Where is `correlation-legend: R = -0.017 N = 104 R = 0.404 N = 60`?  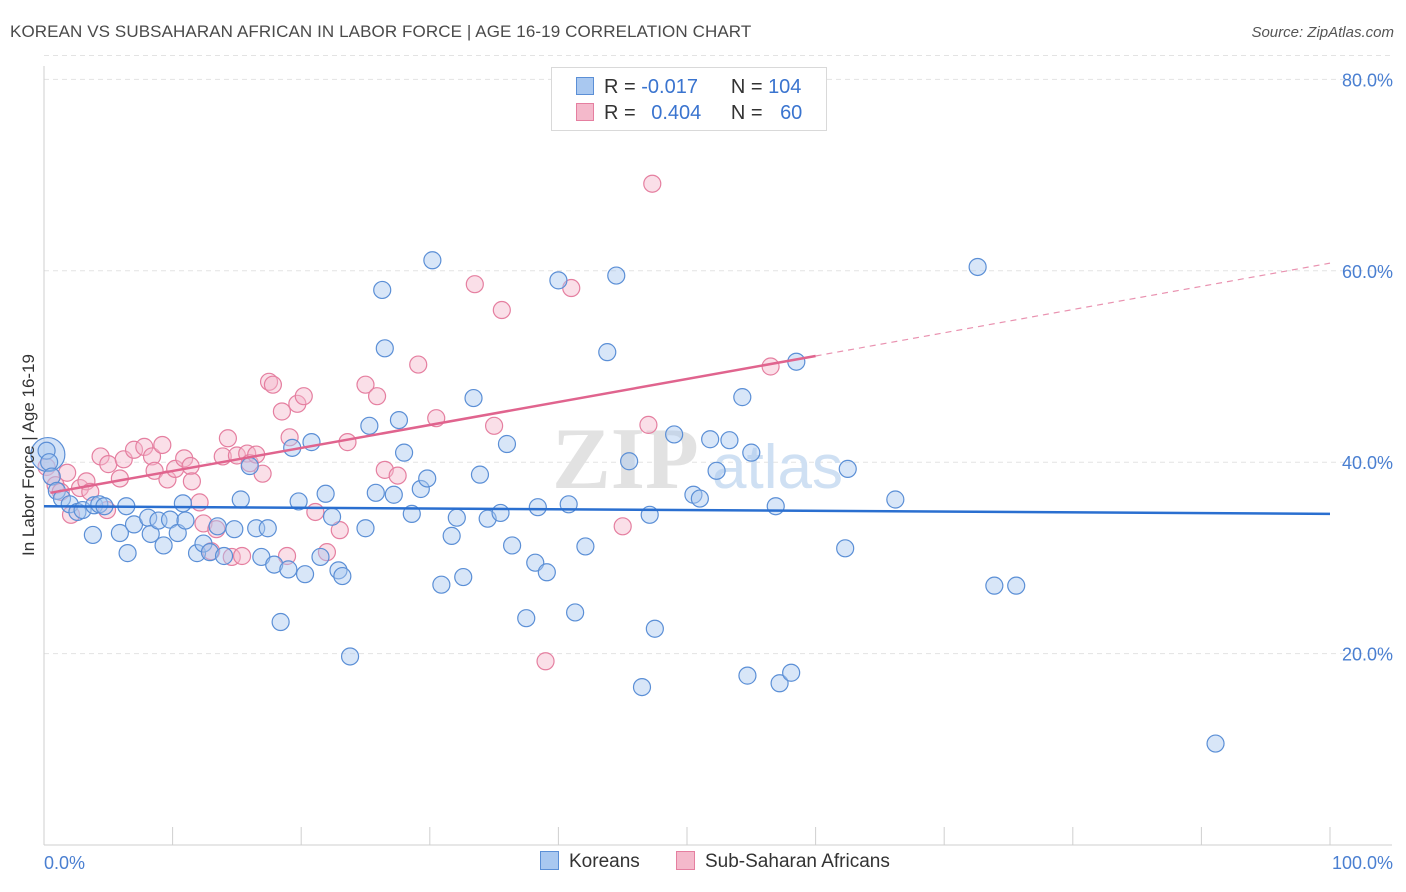 correlation-legend: R = -0.017 N = 104 R = 0.404 N = 60 is located at coordinates (689, 99).